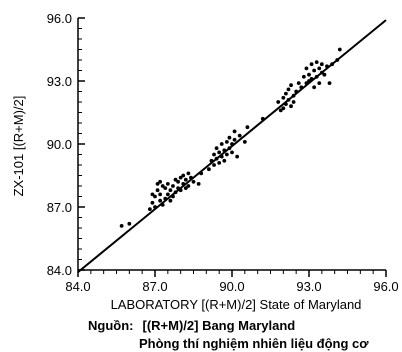  What do you see at coordinates (111, 325) in the screenshot?
I see `caption-source-label: Nguồn:` at bounding box center [111, 325].